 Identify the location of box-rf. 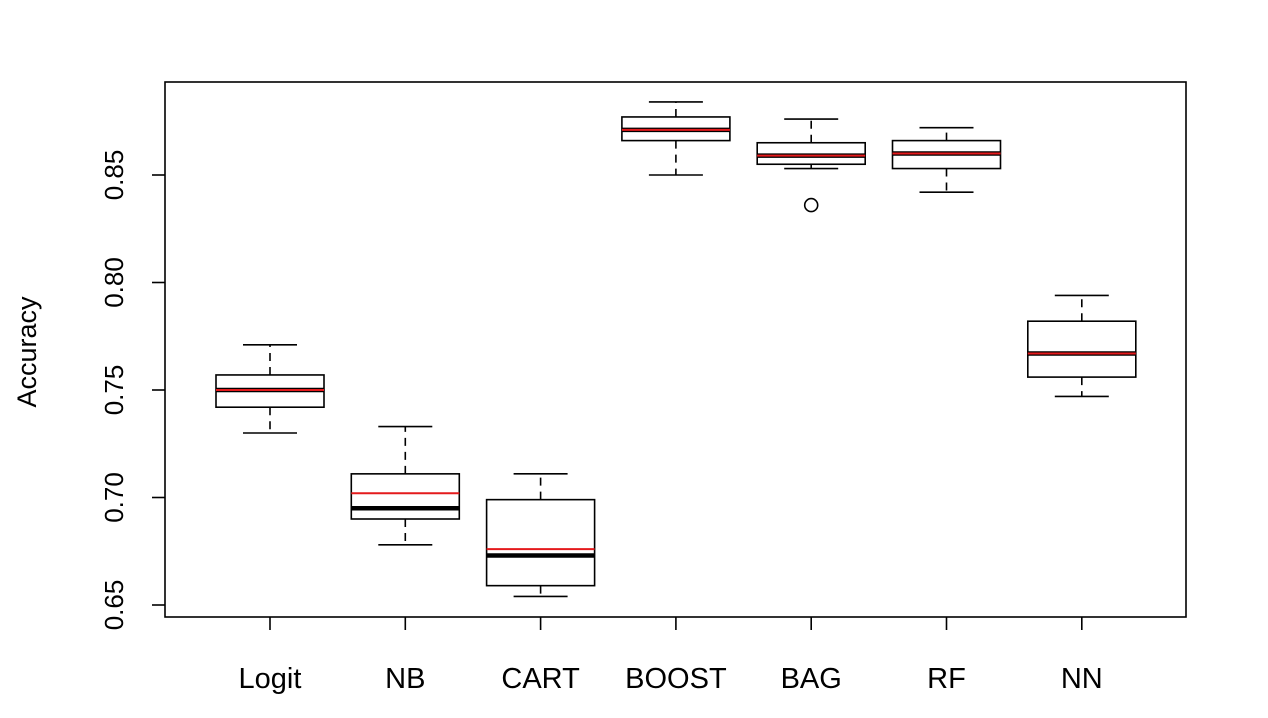
(946, 159).